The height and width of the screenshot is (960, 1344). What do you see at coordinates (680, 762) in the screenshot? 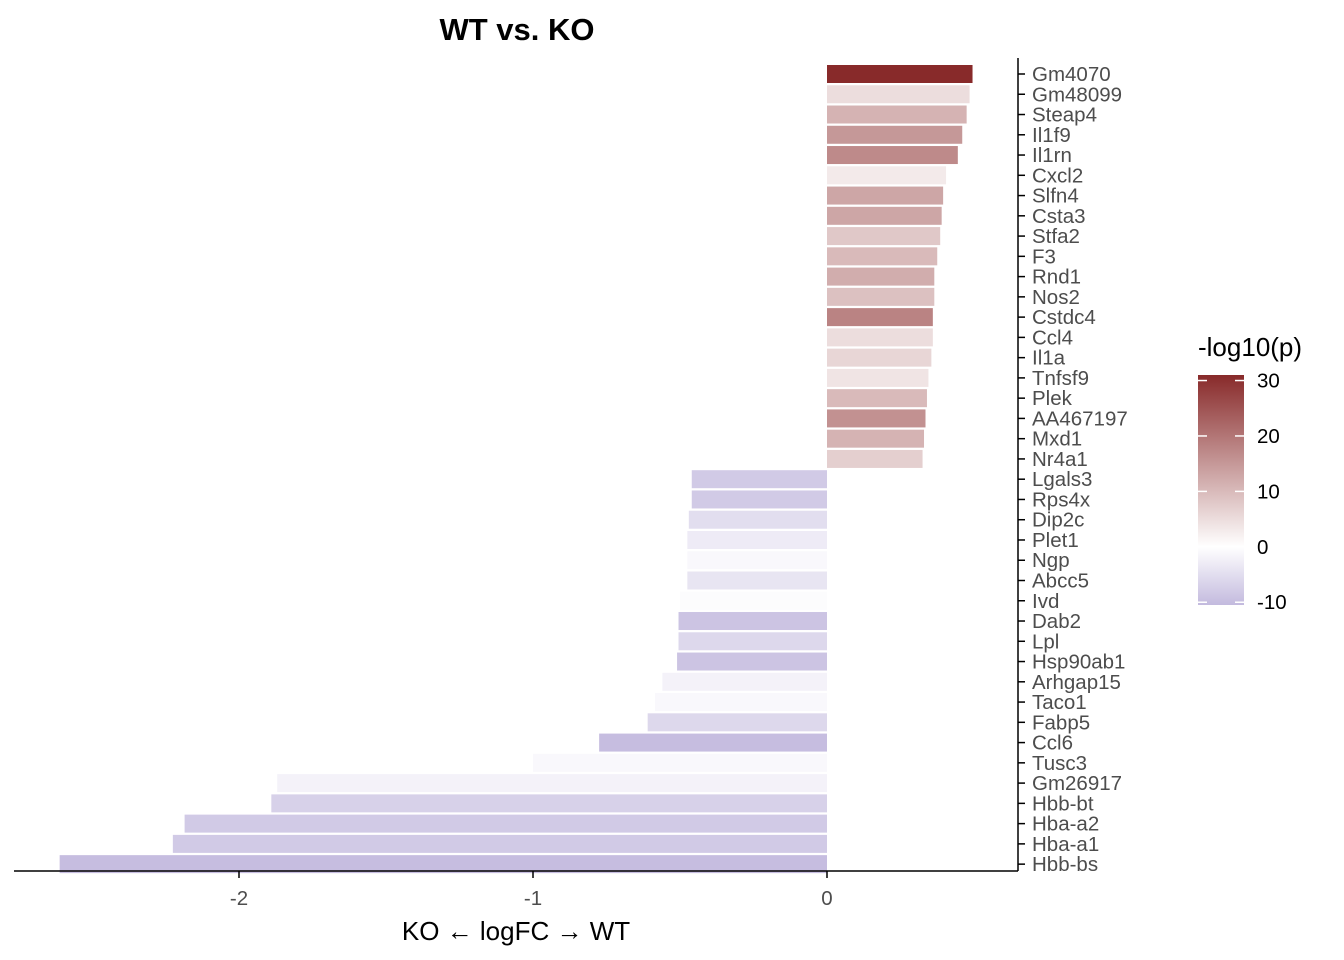
I see `bar-tusc3` at bounding box center [680, 762].